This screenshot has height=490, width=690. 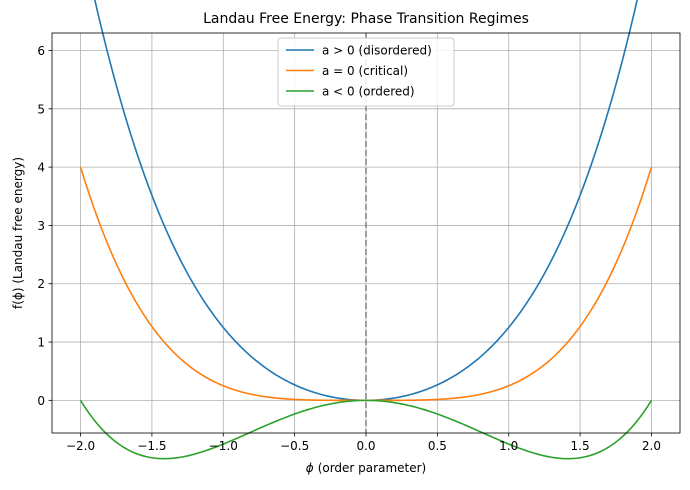 What do you see at coordinates (508, 446) in the screenshot?
I see `x-tick-label: 1.0` at bounding box center [508, 446].